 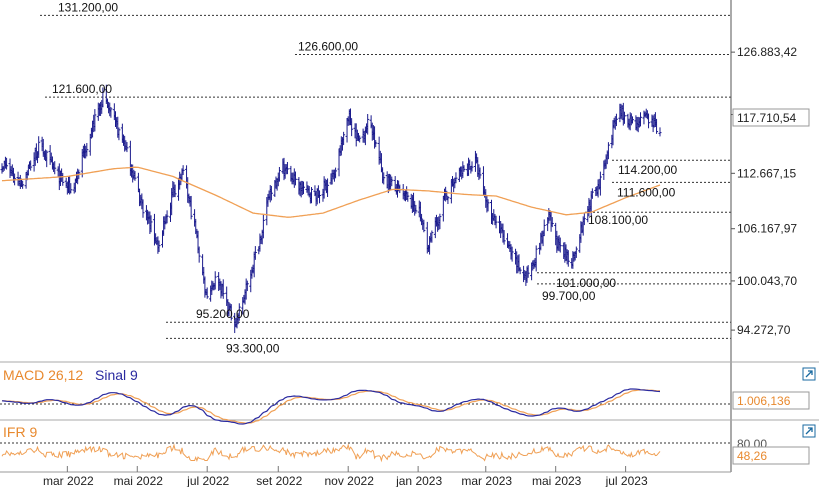 What do you see at coordinates (752, 456) in the screenshot?
I see `ifr-value-label: 48,26` at bounding box center [752, 456].